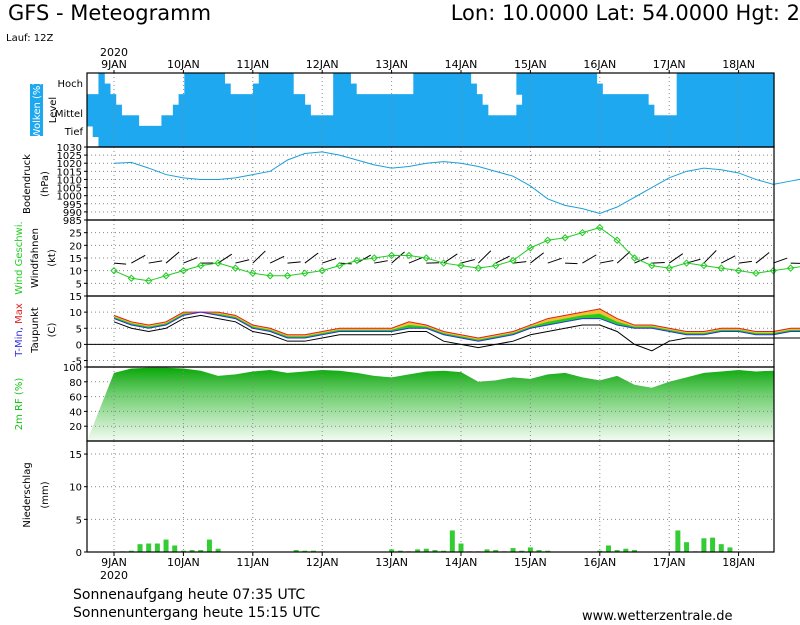 The height and width of the screenshot is (625, 800). What do you see at coordinates (530, 64) in the screenshot?
I see `top-date-label: 15JAN` at bounding box center [530, 64].